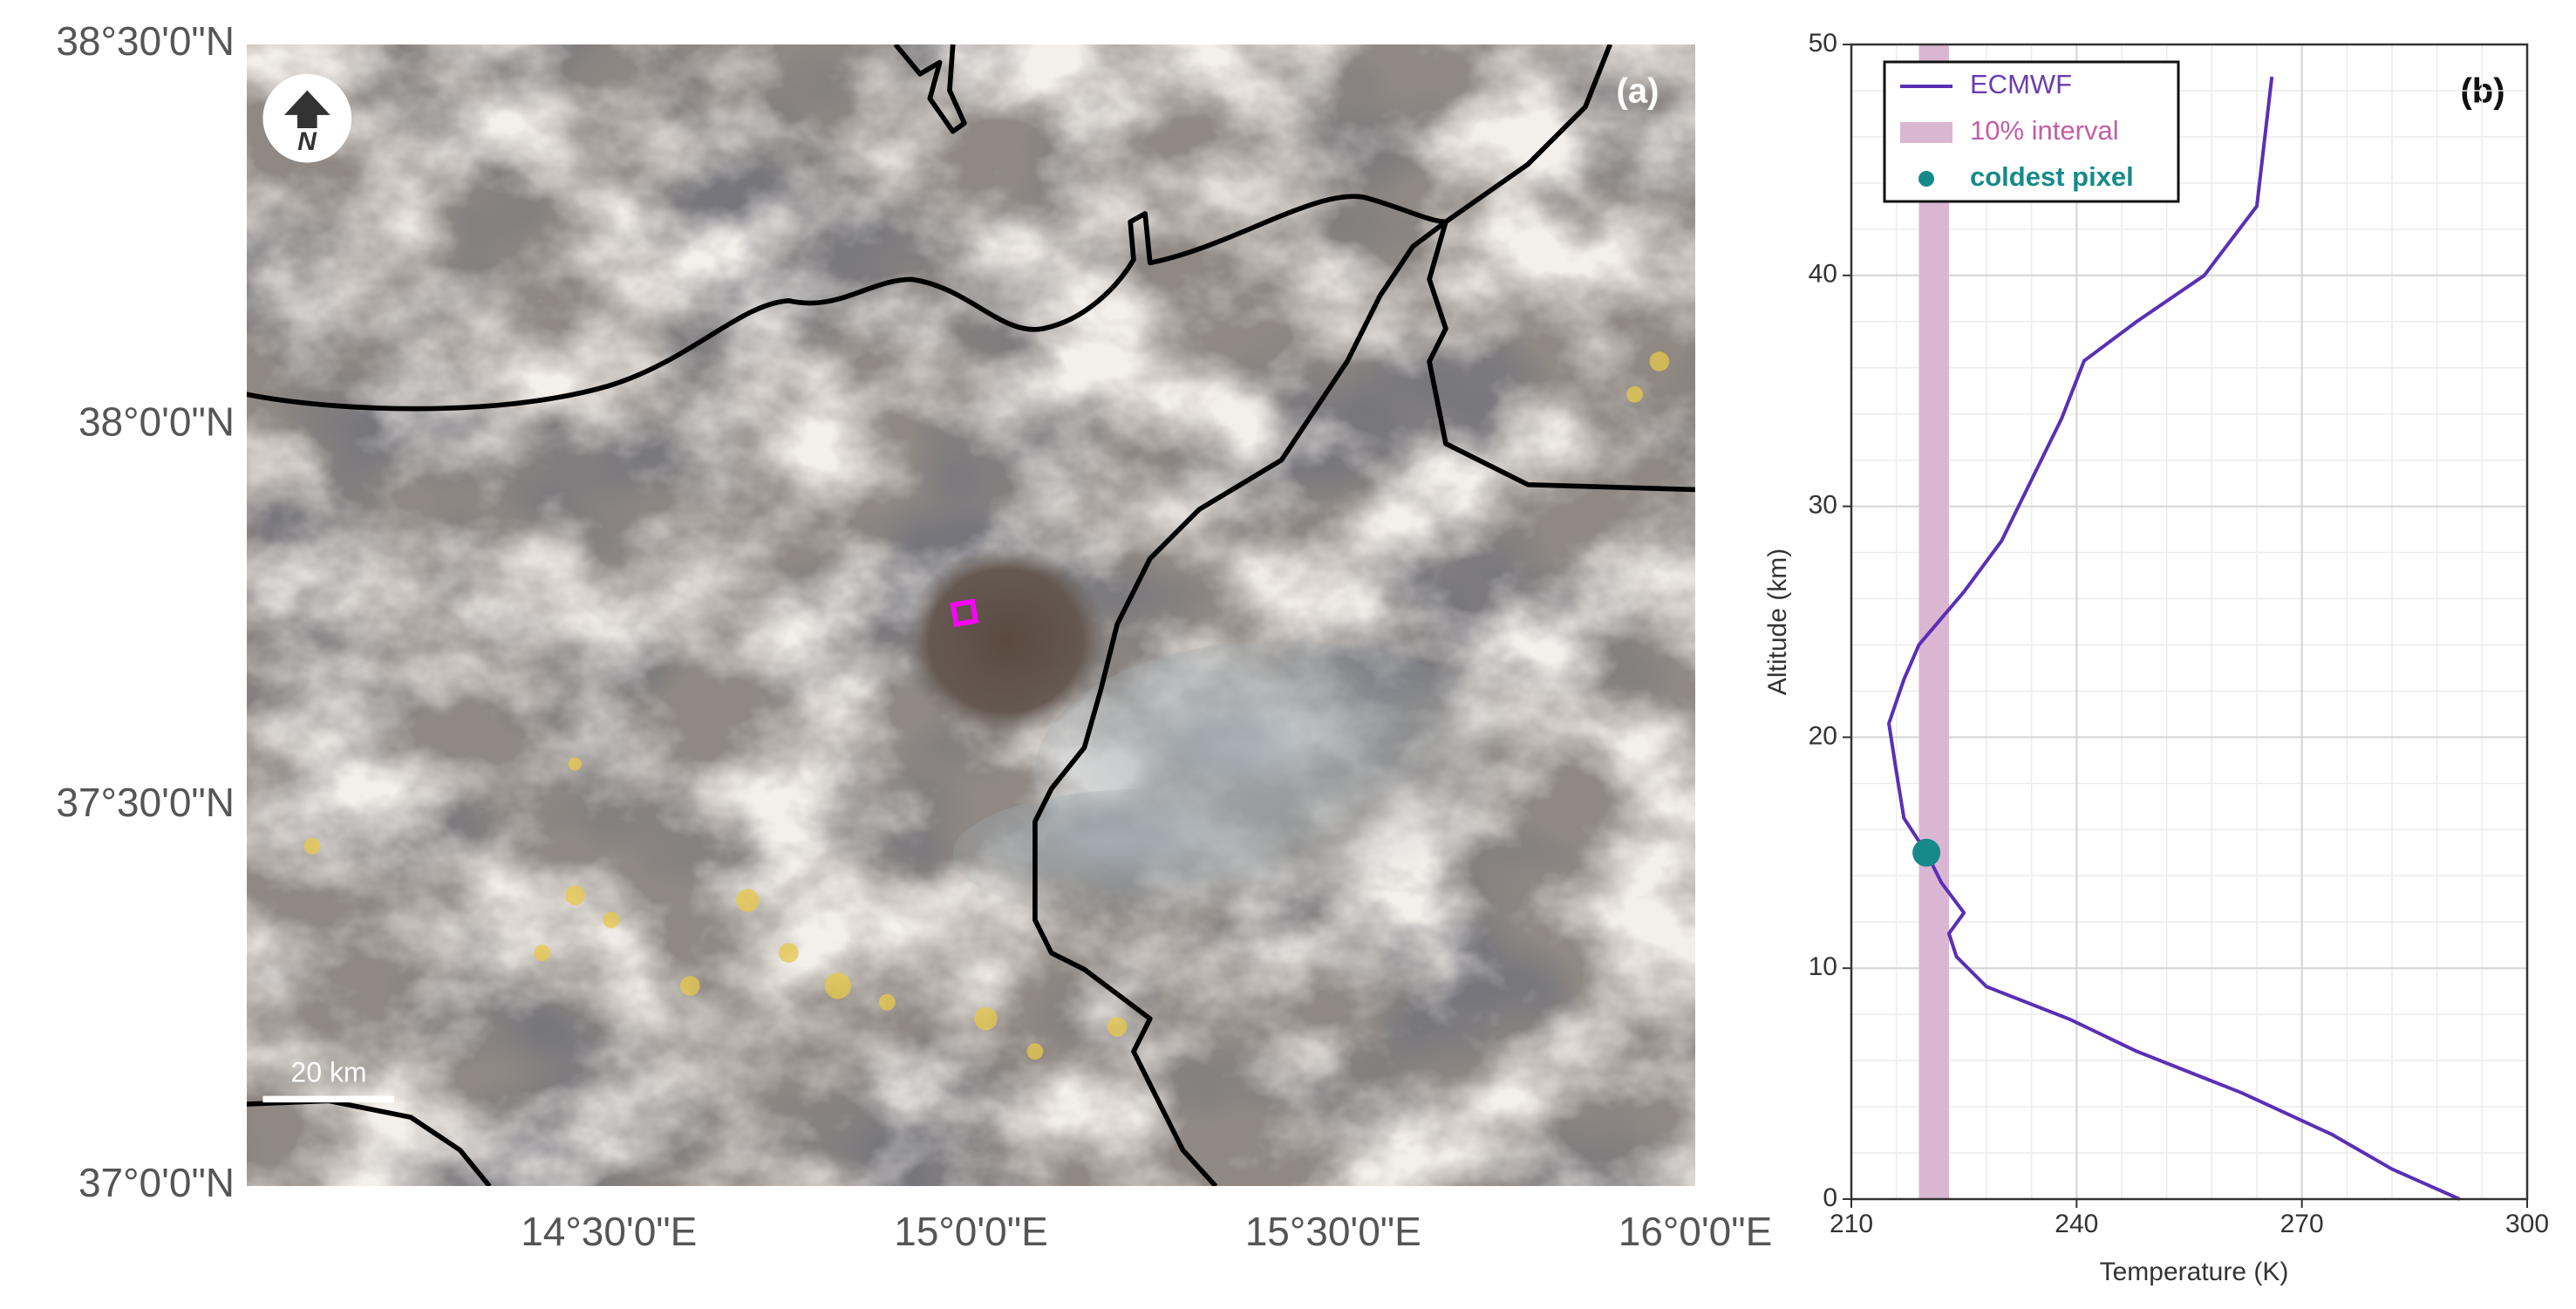 This screenshot has height=1309, width=2576. I want to click on y-tick-label: 20, so click(1823, 735).